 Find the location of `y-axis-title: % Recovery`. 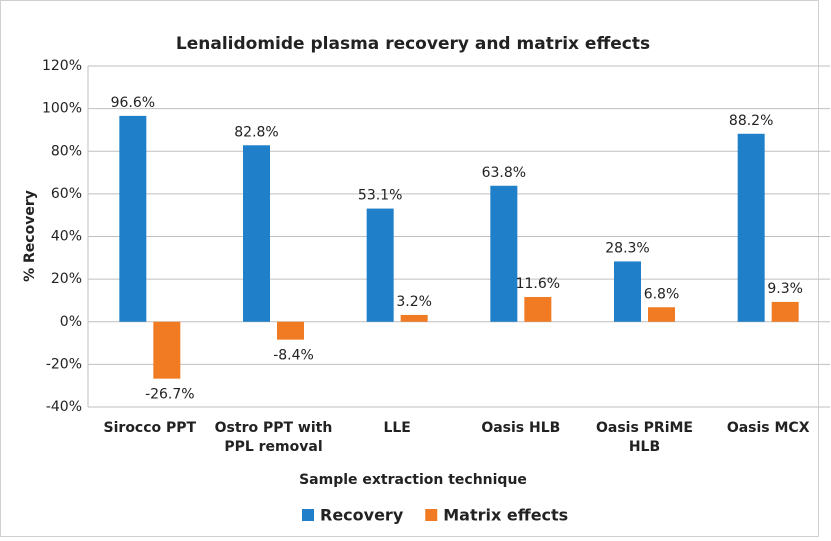

y-axis-title: % Recovery is located at coordinates (30, 236).